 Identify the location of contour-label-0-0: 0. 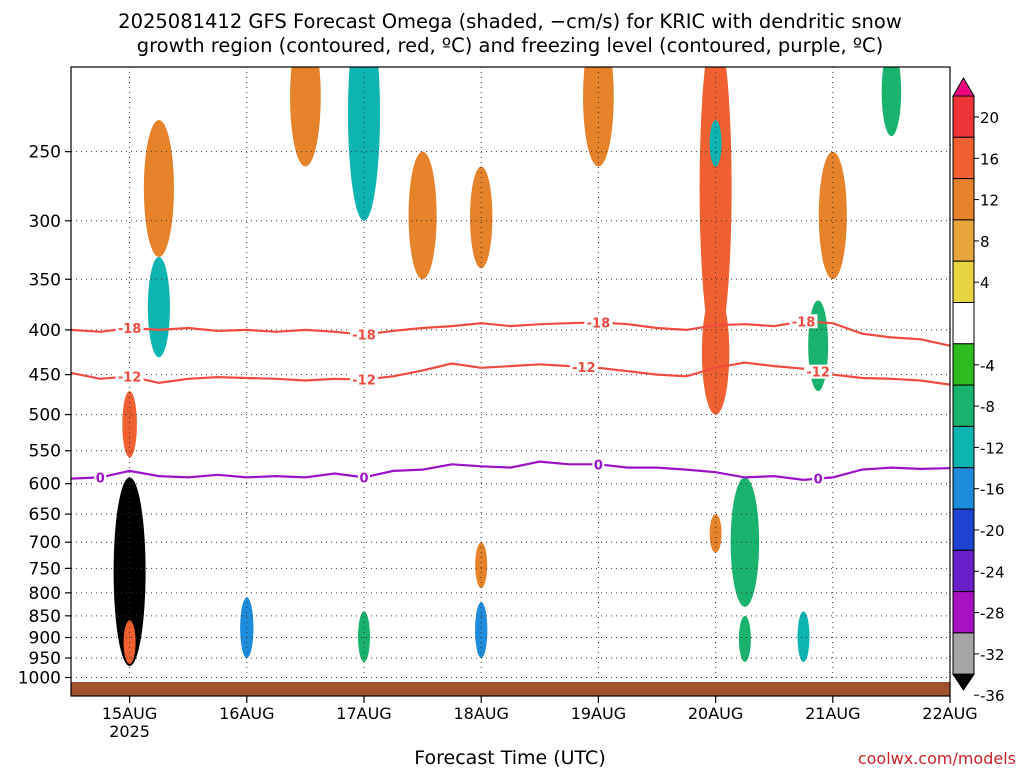
(100, 478).